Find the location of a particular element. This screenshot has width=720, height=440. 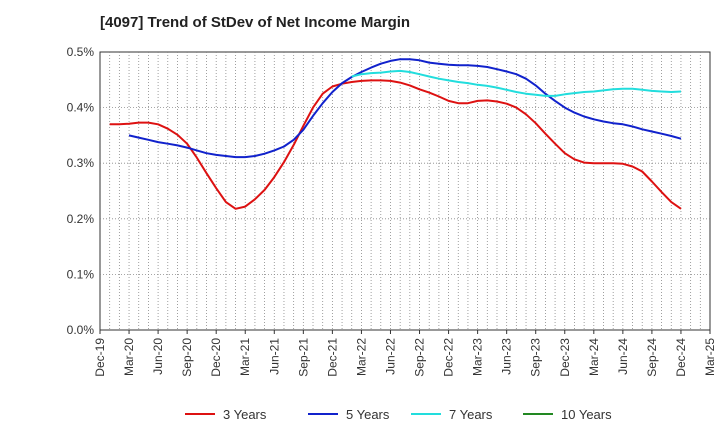

x-tick-label: Jun-20 is located at coordinates (158, 356).